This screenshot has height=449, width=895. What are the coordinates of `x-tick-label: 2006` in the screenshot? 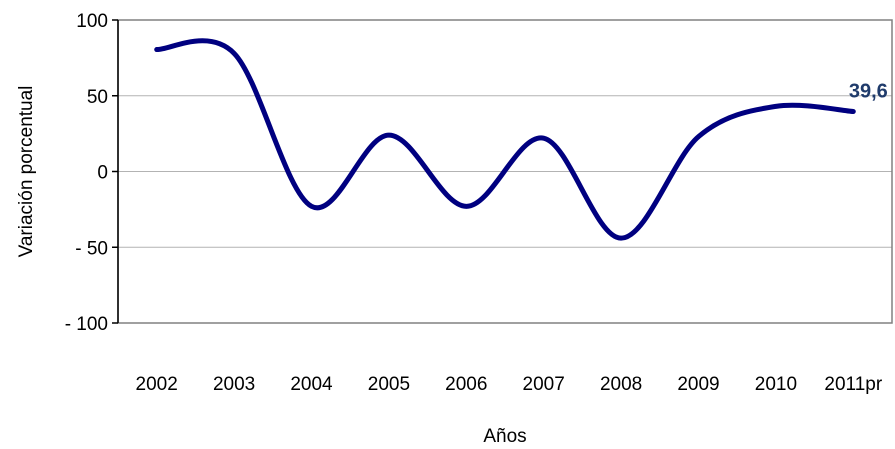 It's located at (466, 384).